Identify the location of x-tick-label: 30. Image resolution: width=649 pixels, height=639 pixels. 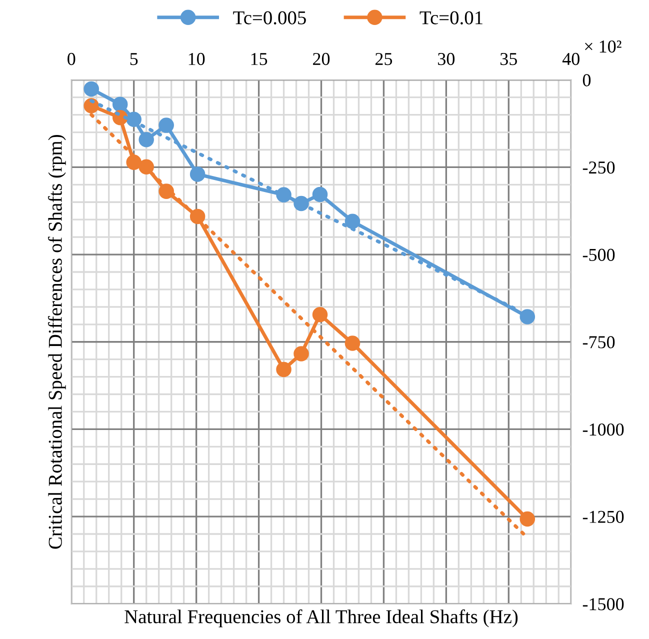
(446, 59).